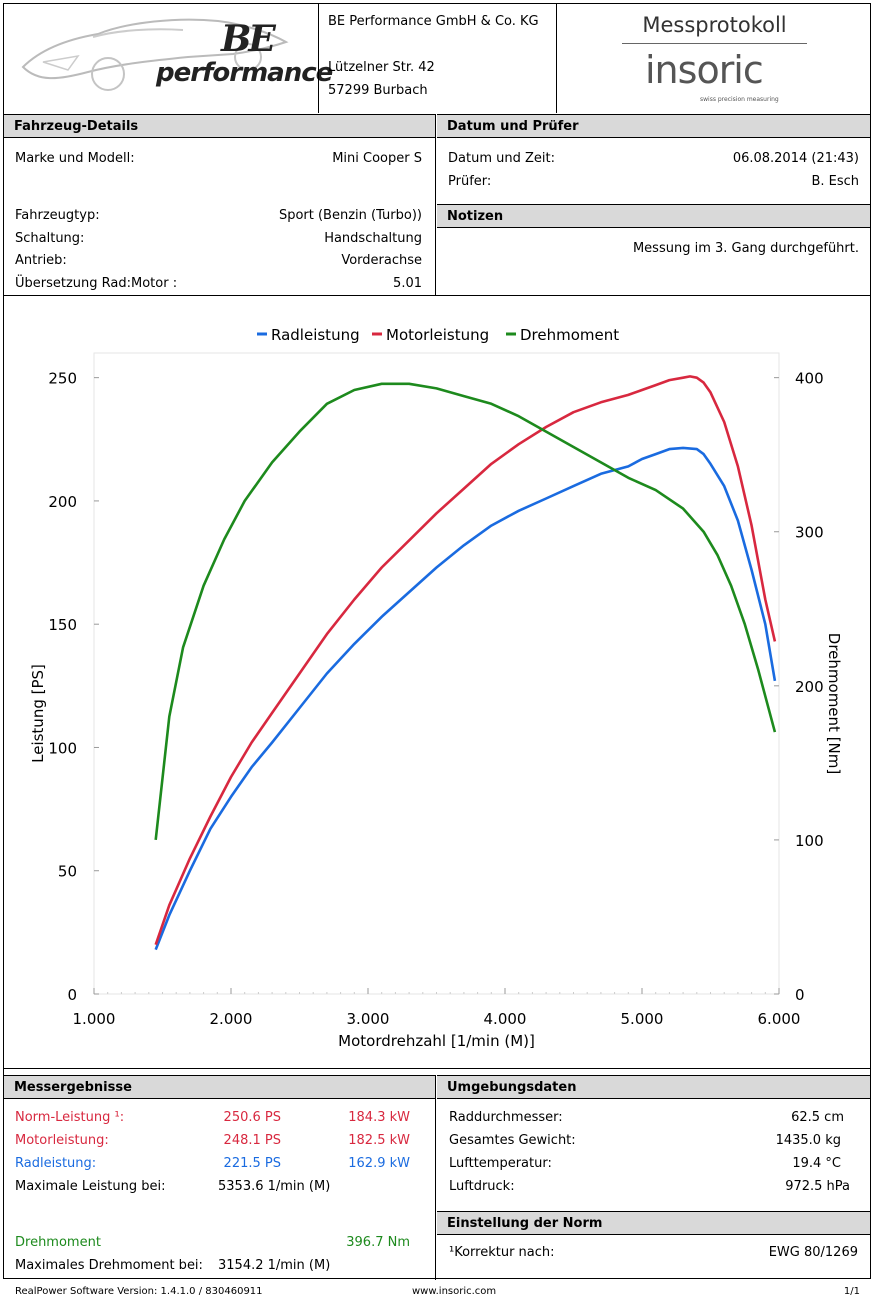 This screenshot has height=1300, width=874. What do you see at coordinates (231, 1019) in the screenshot?
I see `x-tick-label: 2.000` at bounding box center [231, 1019].